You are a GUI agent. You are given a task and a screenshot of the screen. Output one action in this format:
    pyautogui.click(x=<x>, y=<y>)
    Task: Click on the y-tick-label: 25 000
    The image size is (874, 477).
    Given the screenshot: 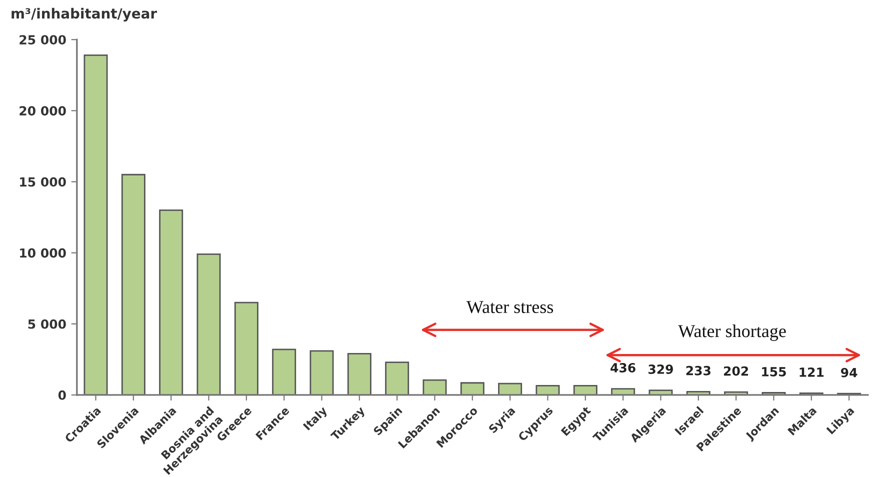 What is the action you would take?
    pyautogui.click(x=43, y=40)
    